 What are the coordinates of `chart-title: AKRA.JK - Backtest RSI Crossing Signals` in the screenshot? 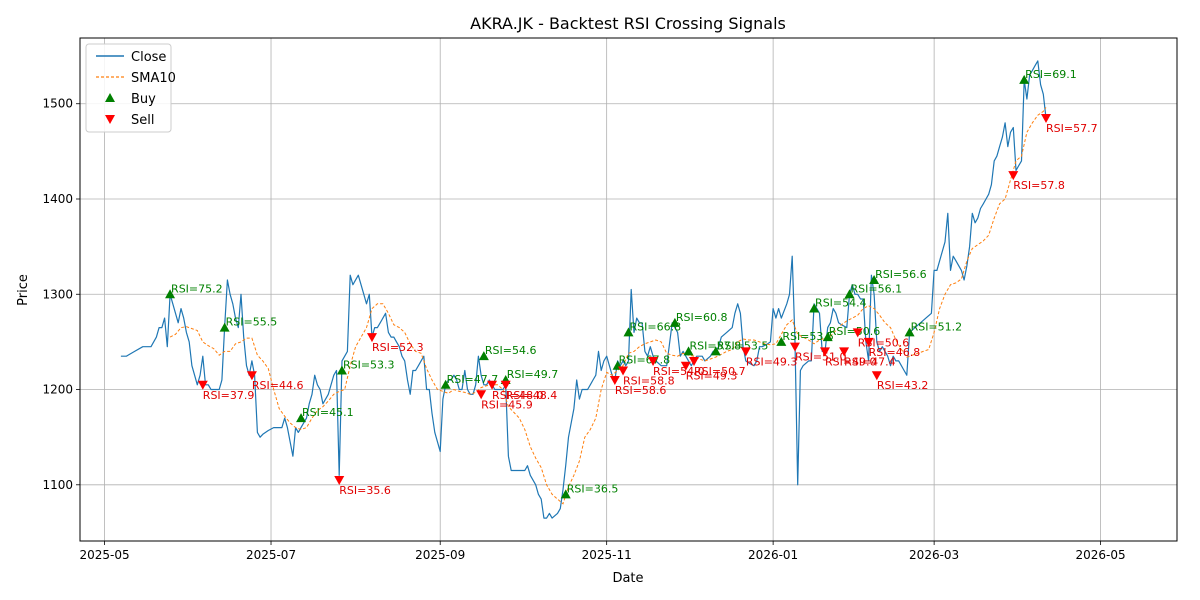 It's located at (628, 23).